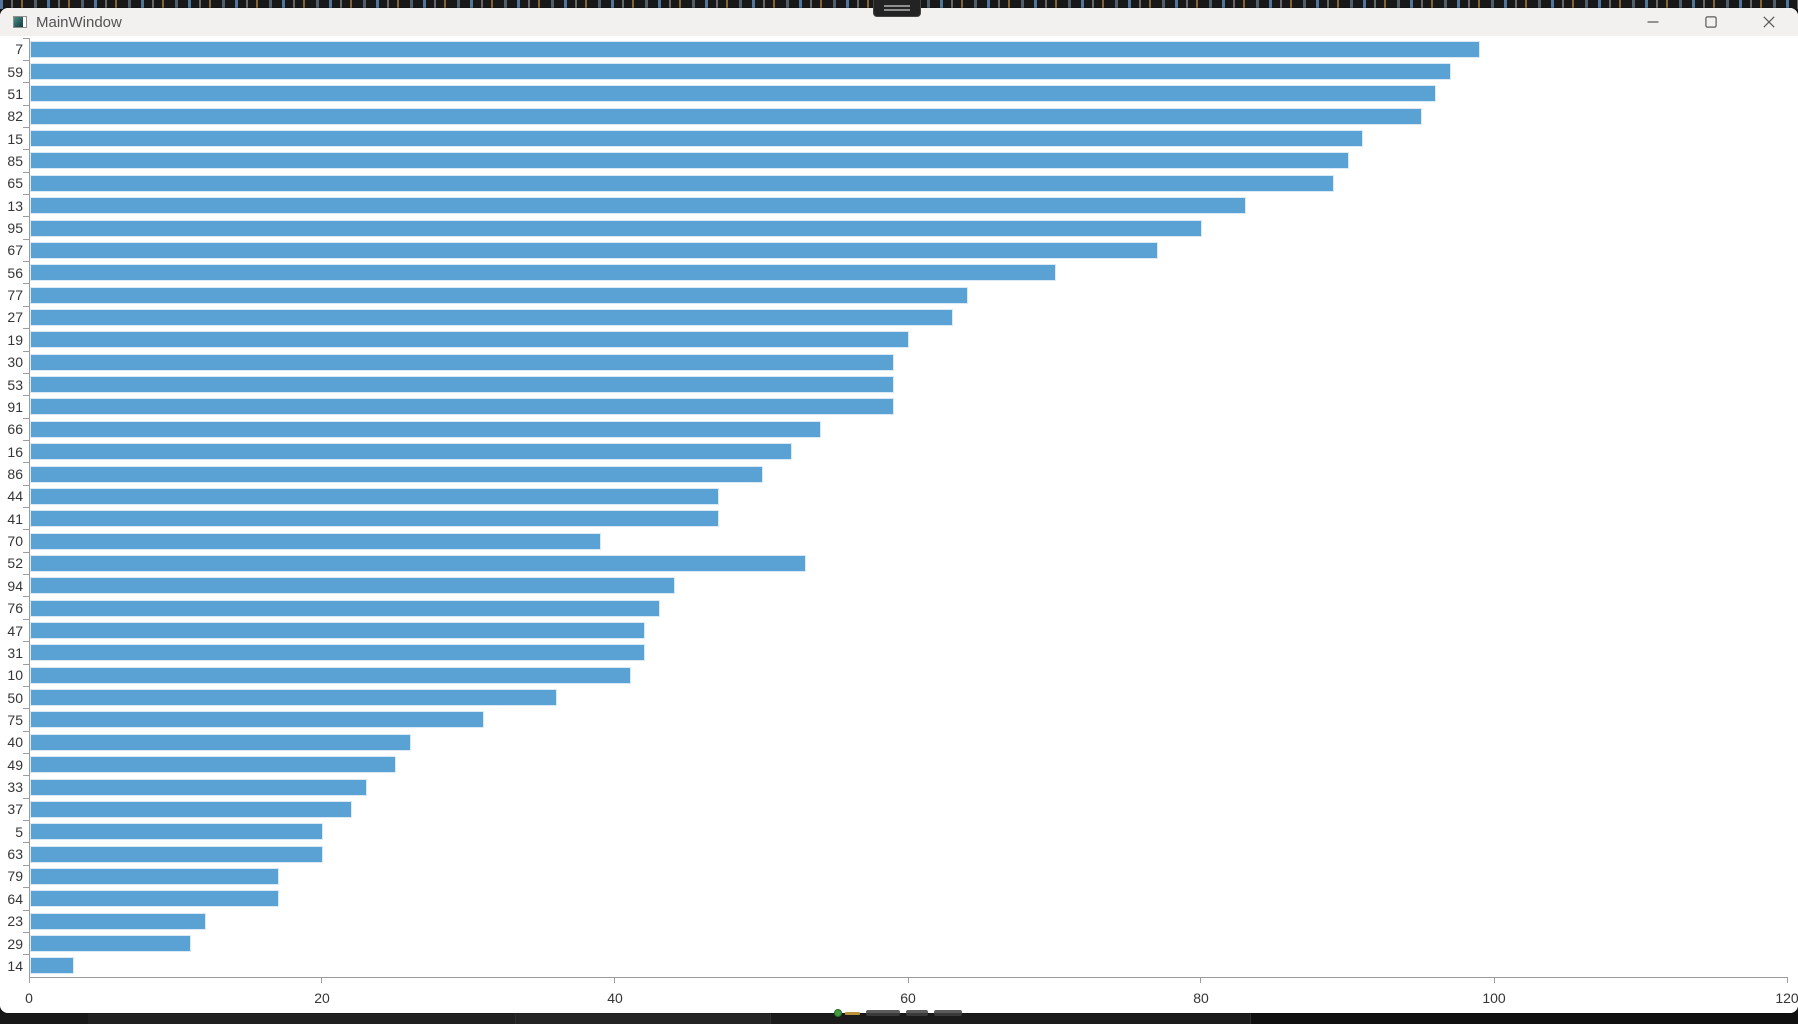 Image resolution: width=1798 pixels, height=1024 pixels. Describe the element at coordinates (897, 696) in the screenshot. I see `bar-row: 50` at that location.